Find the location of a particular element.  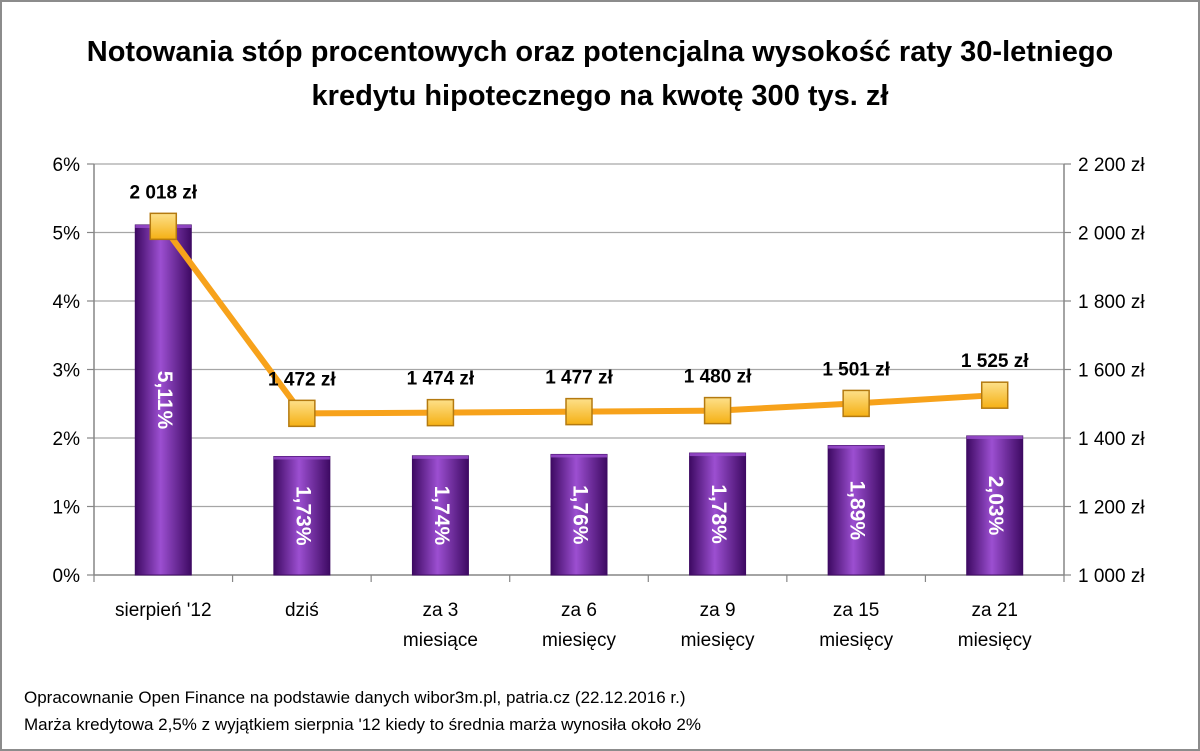

y-right-tick-label: 1 600 zł is located at coordinates (1111, 371).